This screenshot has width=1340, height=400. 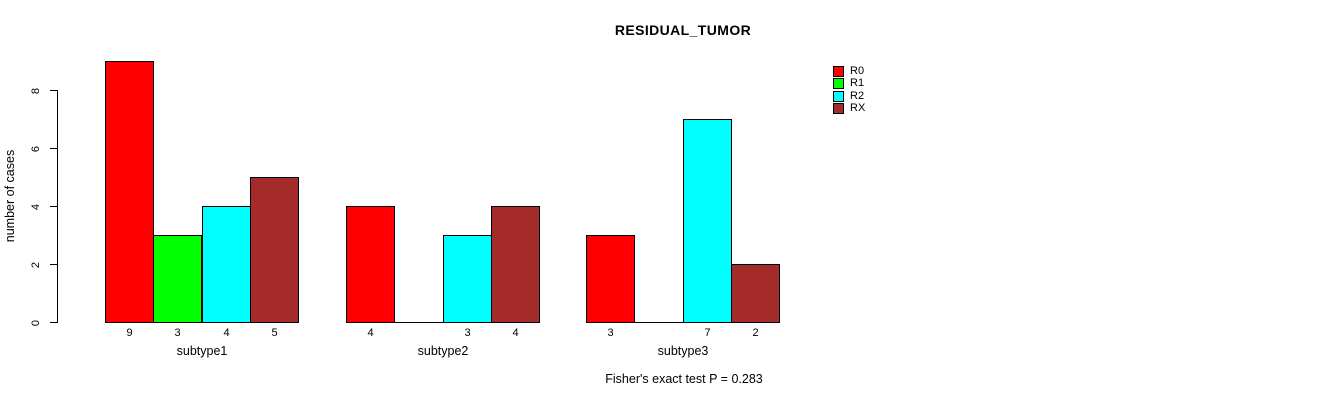 I want to click on bar-value-label: 7, so click(x=707, y=333).